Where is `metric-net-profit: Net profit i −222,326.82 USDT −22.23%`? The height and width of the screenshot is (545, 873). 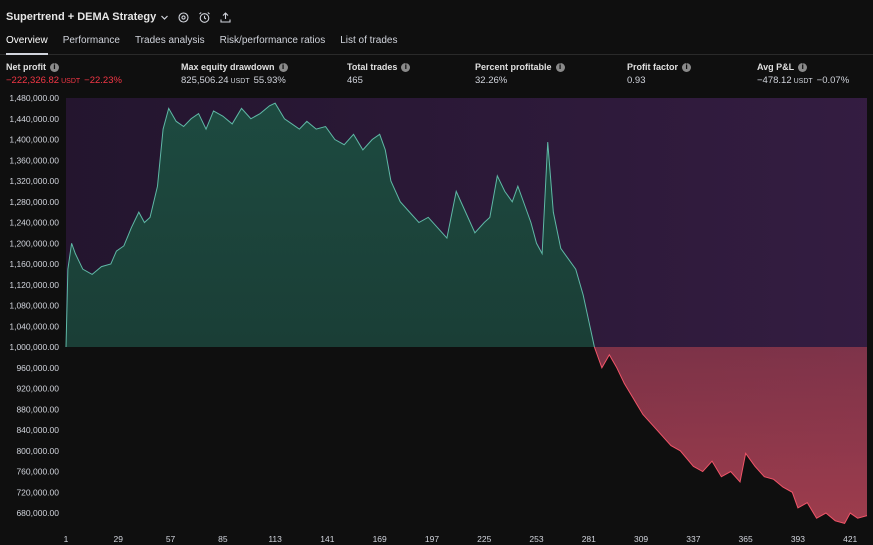
metric-net-profit: Net profit i −222,326.82 USDT −22.23% is located at coordinates (64, 73).